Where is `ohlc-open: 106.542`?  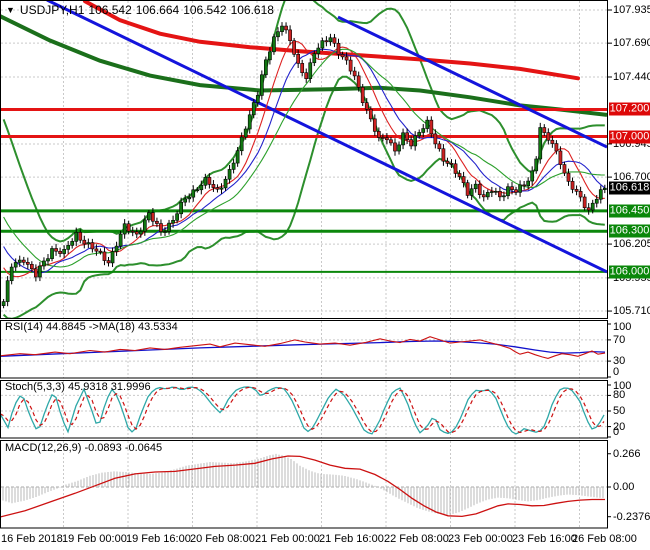
ohlc-open: 106.542 is located at coordinates (110, 10).